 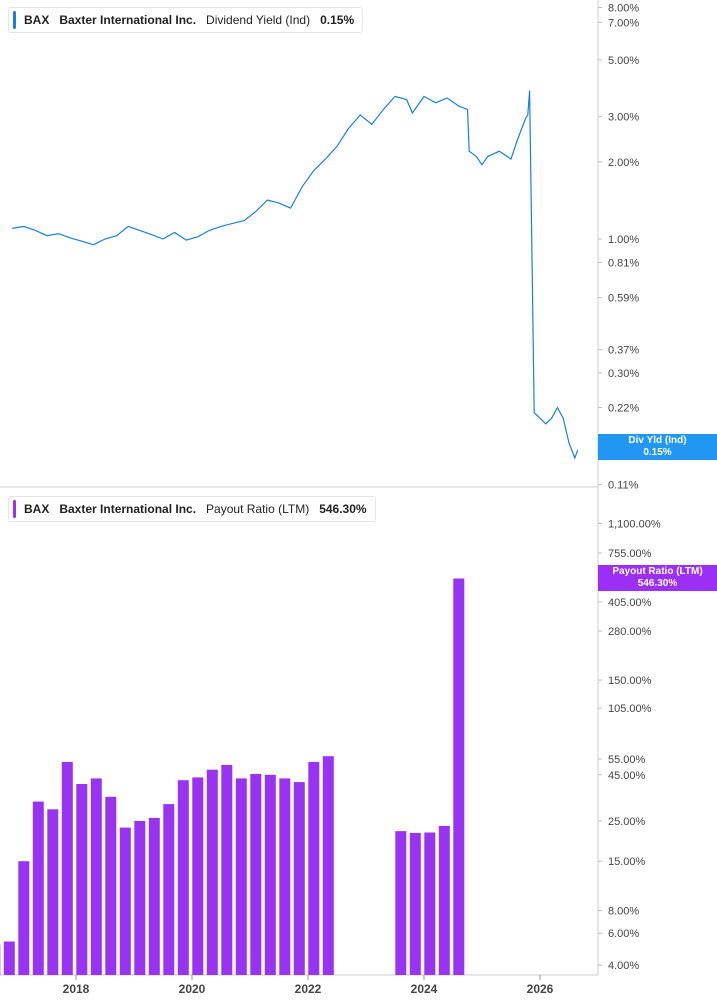 I want to click on payout-legend-company: Baxter International Inc., so click(x=128, y=509).